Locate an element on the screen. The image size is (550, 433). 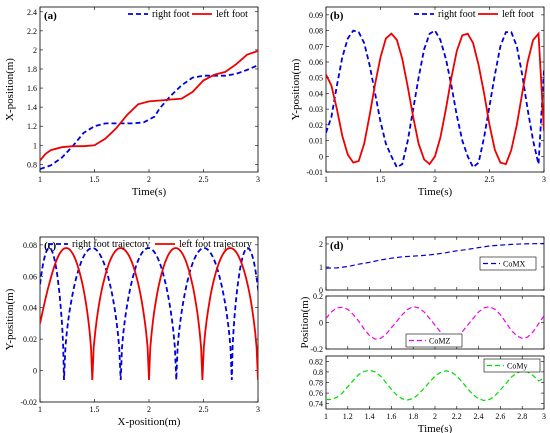
y-tick-label: 0.2 is located at coordinates (318, 296).